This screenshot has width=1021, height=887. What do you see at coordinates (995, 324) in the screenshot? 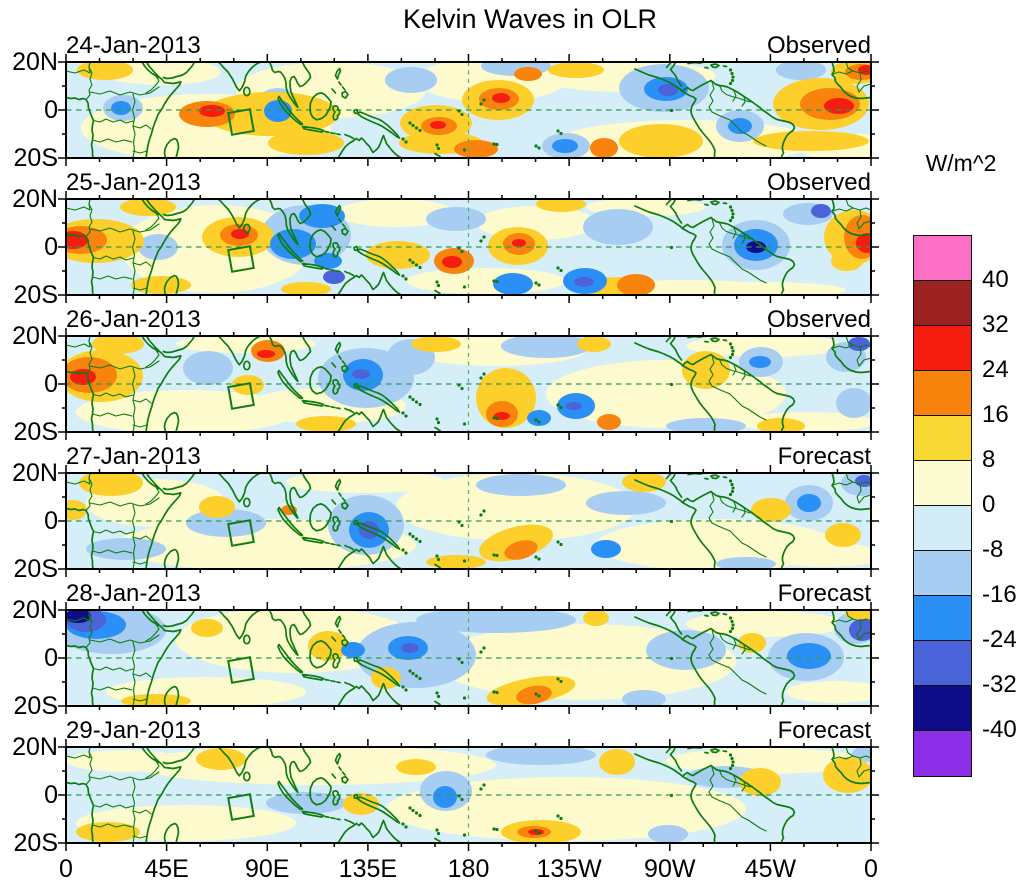
I see `colorbar-tick-label: 32` at bounding box center [995, 324].